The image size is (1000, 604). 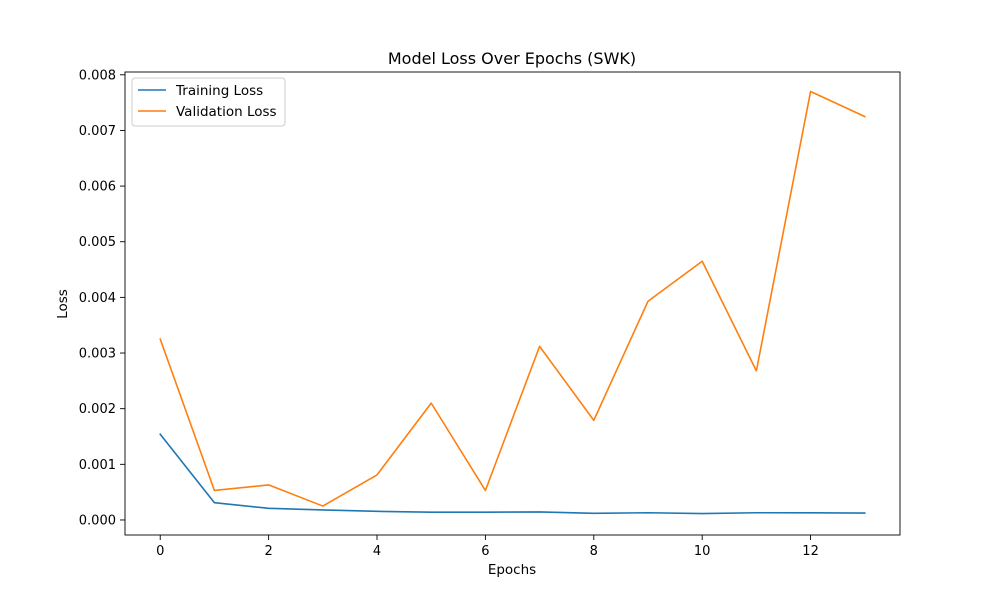 What do you see at coordinates (512, 570) in the screenshot?
I see `x-axis-label: Epochs` at bounding box center [512, 570].